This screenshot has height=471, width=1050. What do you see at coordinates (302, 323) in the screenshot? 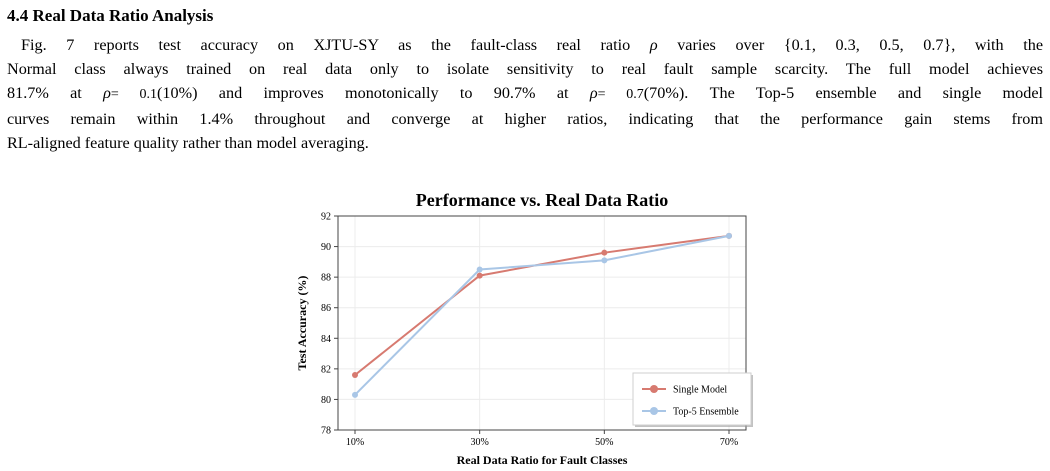
I see `y-axis-label: Test Accuracy (%)` at bounding box center [302, 323].